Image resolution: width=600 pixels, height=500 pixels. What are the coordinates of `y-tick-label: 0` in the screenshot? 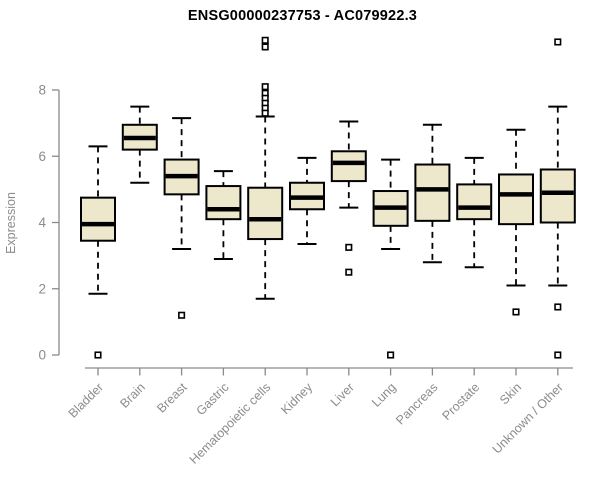 It's located at (42, 355).